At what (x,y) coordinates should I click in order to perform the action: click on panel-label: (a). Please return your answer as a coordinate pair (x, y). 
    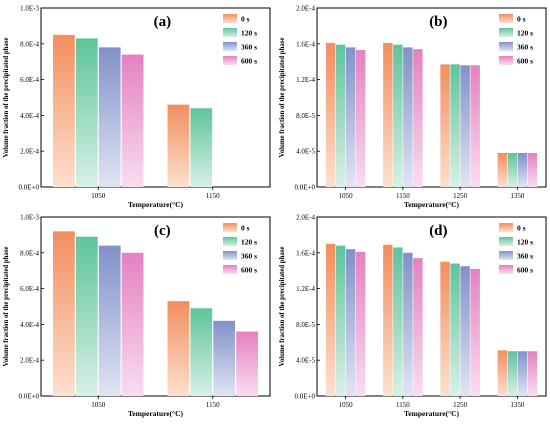
    Looking at the image, I should click on (163, 22).